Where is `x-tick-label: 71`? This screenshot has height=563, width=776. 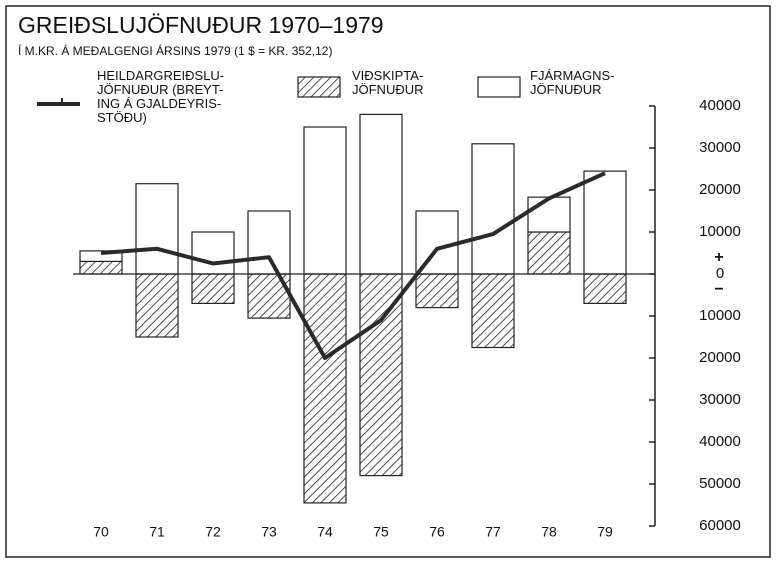 x-tick-label: 71 is located at coordinates (157, 532).